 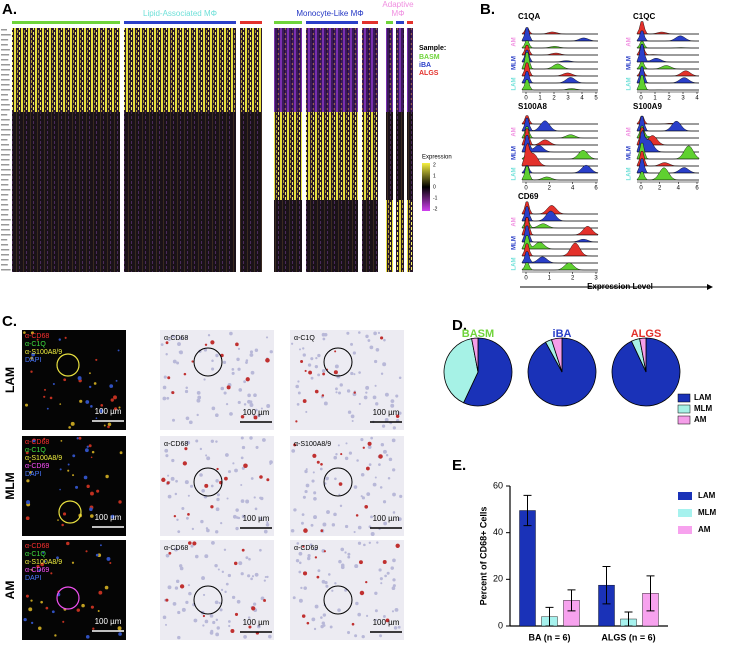 I want to click on x-tick-label: 1, so click(x=550, y=279).